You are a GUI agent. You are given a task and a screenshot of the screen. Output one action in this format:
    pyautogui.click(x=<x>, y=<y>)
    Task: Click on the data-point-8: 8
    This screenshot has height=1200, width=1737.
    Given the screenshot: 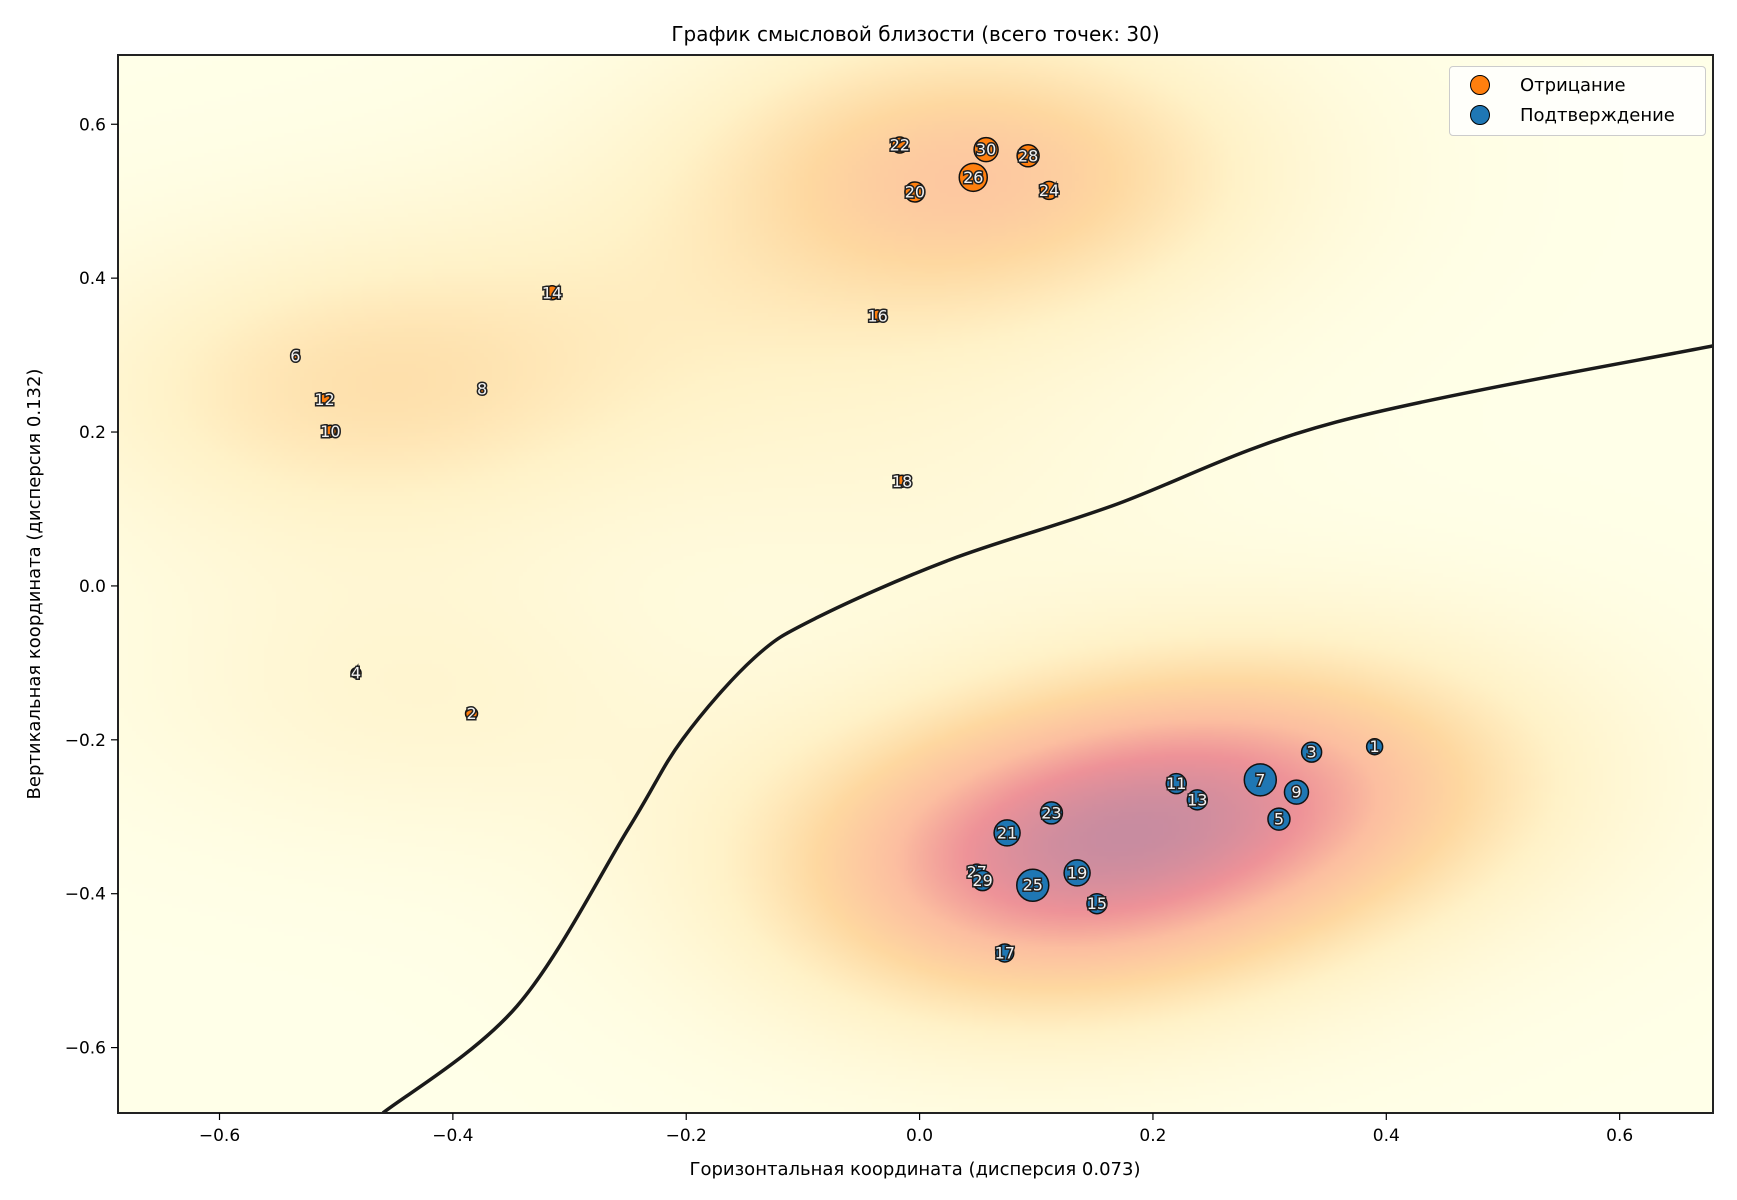 What is the action you would take?
    pyautogui.click(x=481, y=389)
    